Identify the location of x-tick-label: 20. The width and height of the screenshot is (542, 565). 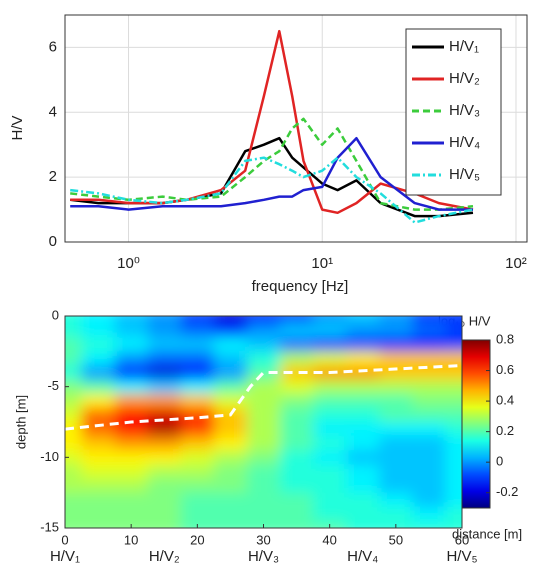
(197, 539).